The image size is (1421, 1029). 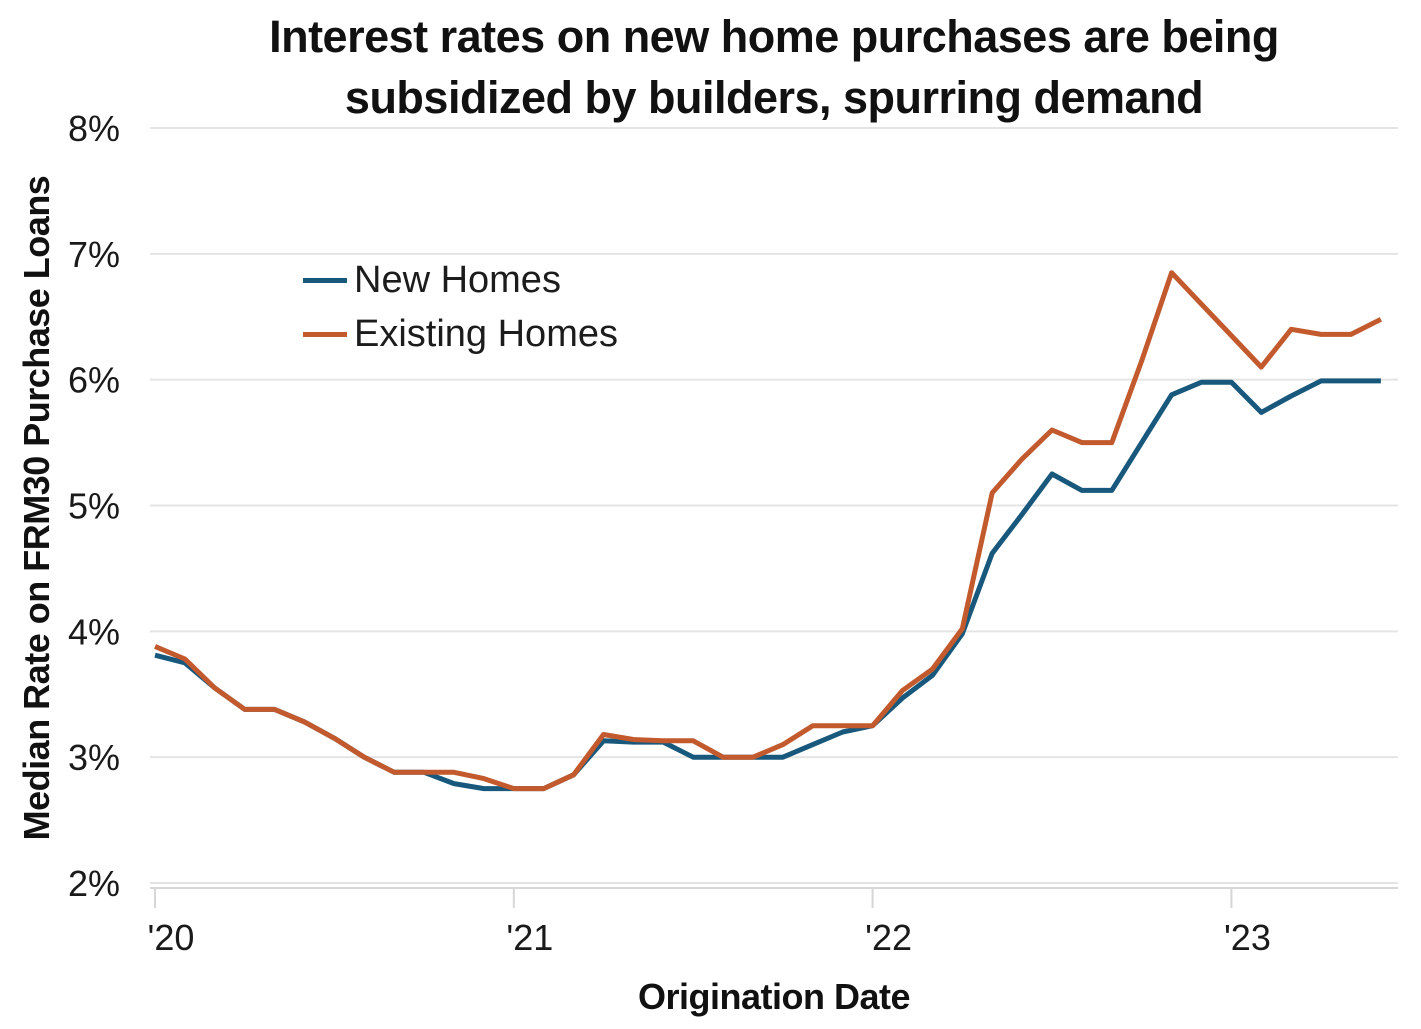 What do you see at coordinates (36, 508) in the screenshot?
I see `y-axis-title: Median Rate on FRM30 Purchase Loans` at bounding box center [36, 508].